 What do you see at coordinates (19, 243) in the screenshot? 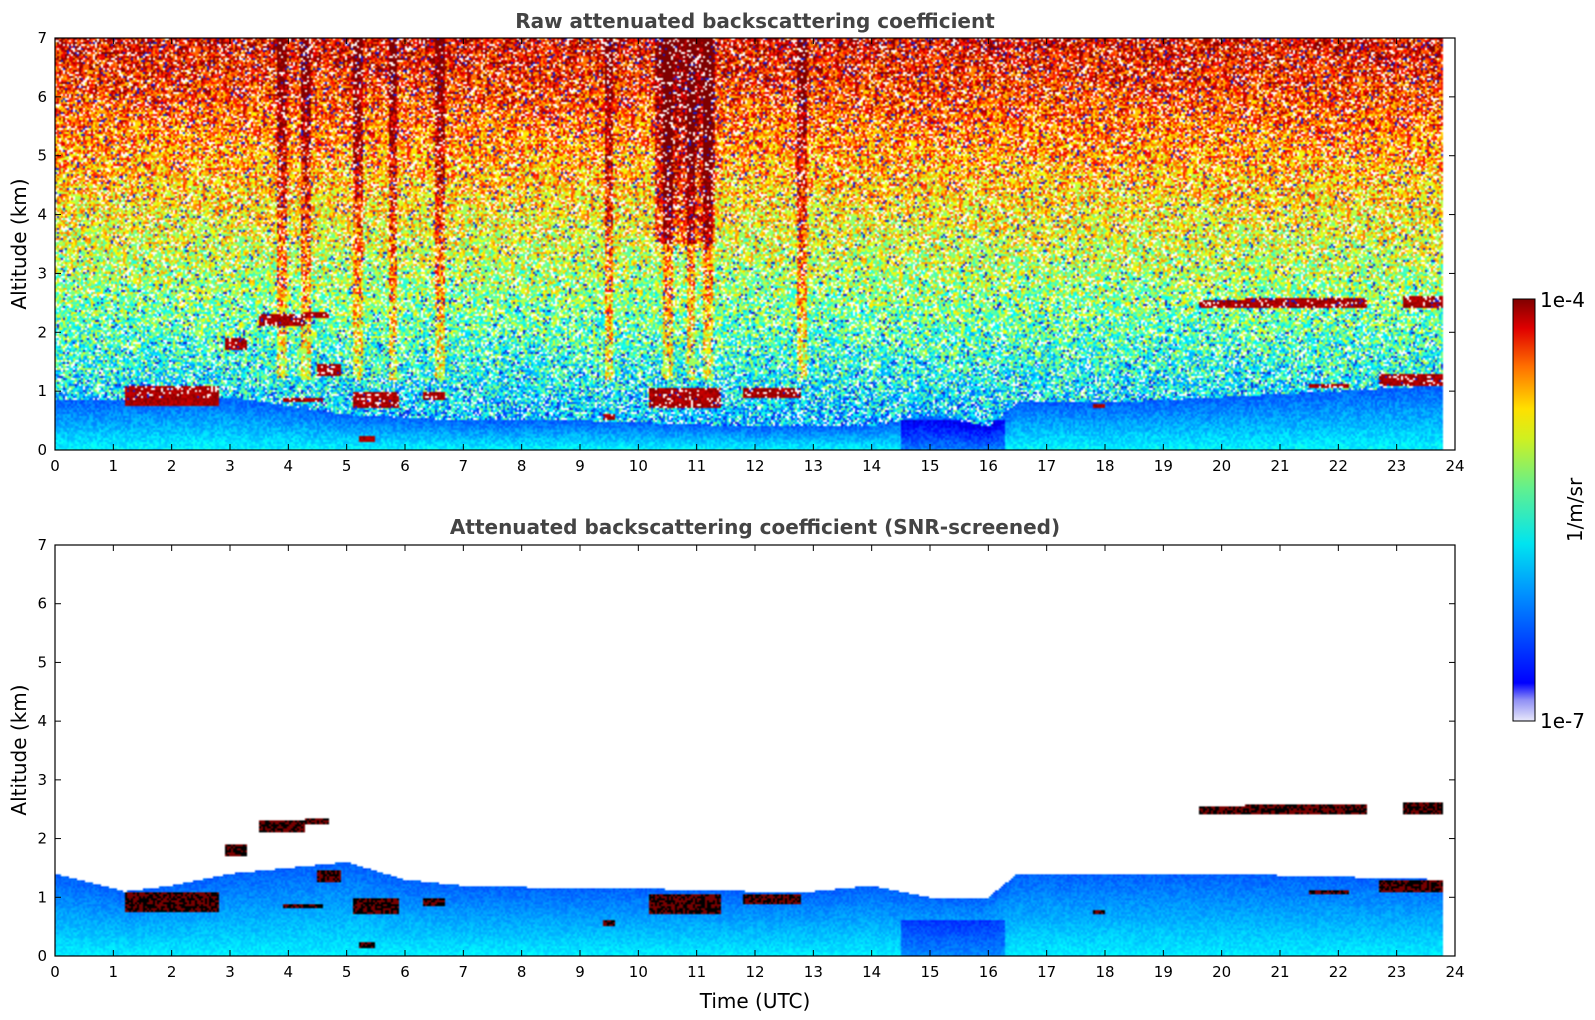
I see `panel-raw-ylabel: Altitude (km)` at bounding box center [19, 243].